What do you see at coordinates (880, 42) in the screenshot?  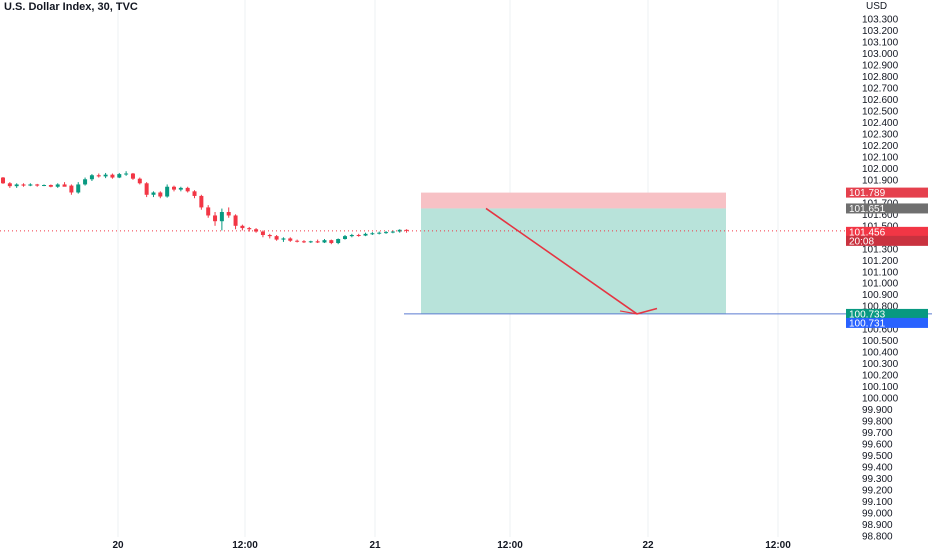 I see `y-tick-label: 103.100` at bounding box center [880, 42].